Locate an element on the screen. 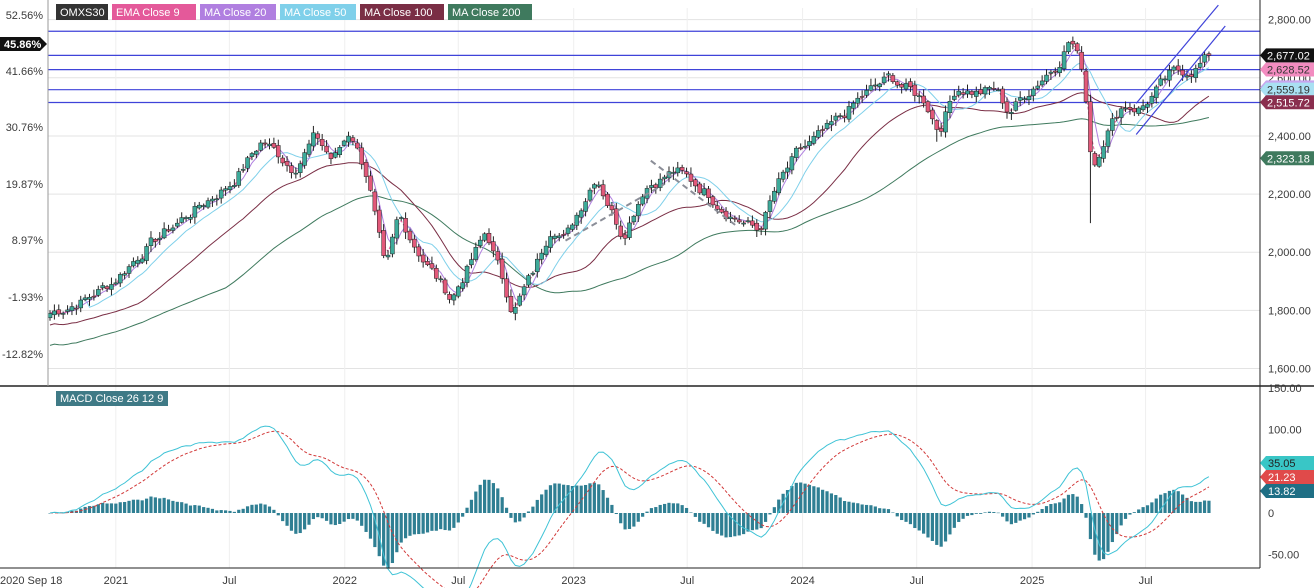 The width and height of the screenshot is (1314, 588). x-tick-label: 2021 is located at coordinates (116, 581).